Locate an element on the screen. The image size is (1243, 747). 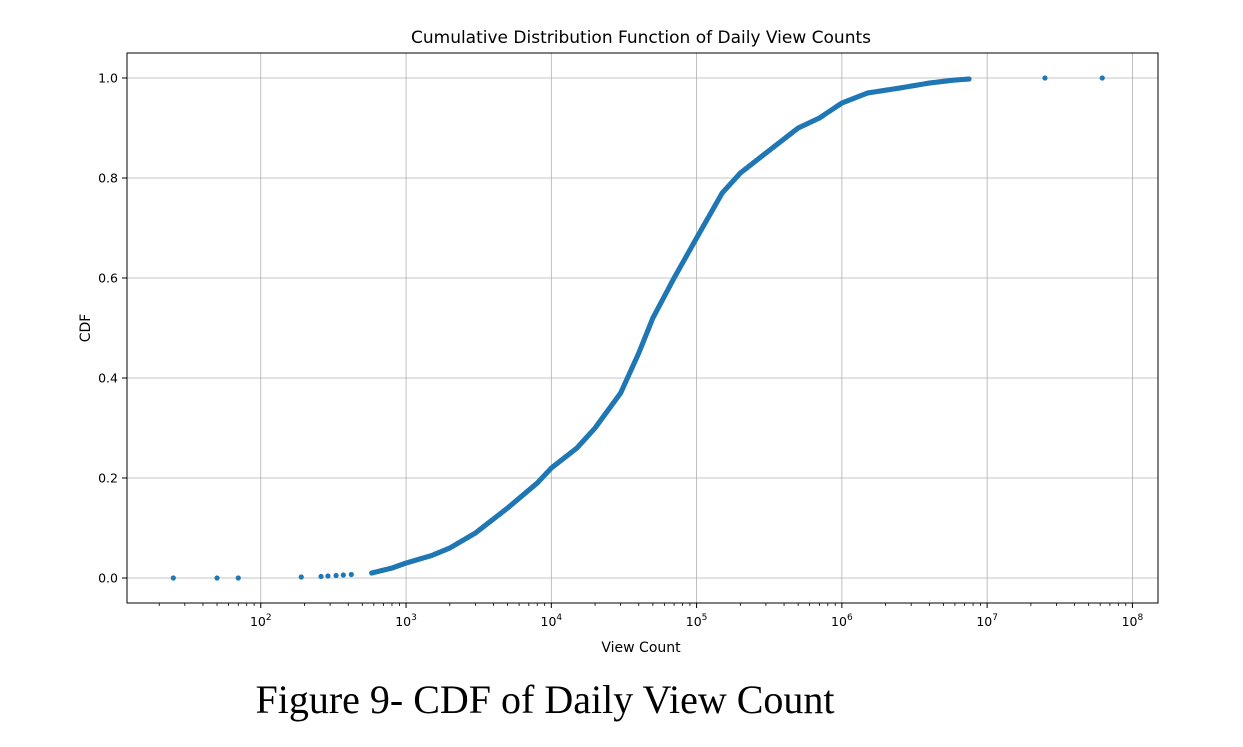
y-tick-label: 0.6 is located at coordinates (108, 278).